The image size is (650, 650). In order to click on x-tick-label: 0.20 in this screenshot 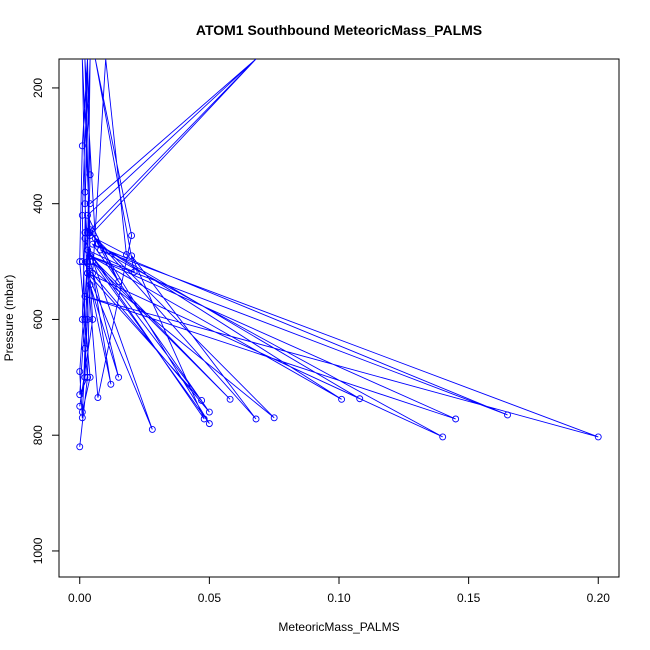, I will do `click(599, 598)`.